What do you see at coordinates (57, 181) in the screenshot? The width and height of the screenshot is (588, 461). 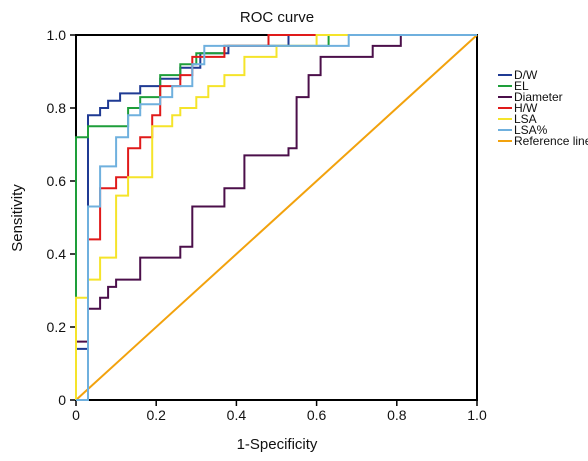 I see `y-tick-label: 0.6` at bounding box center [57, 181].